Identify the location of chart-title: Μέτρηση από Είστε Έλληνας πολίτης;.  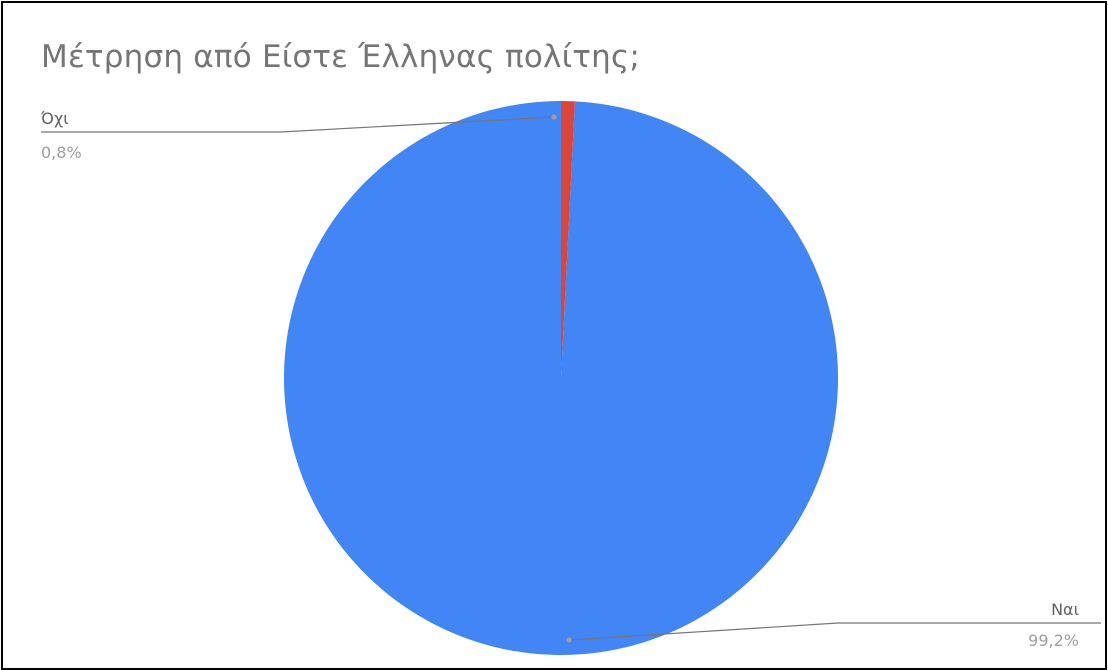
(341, 57).